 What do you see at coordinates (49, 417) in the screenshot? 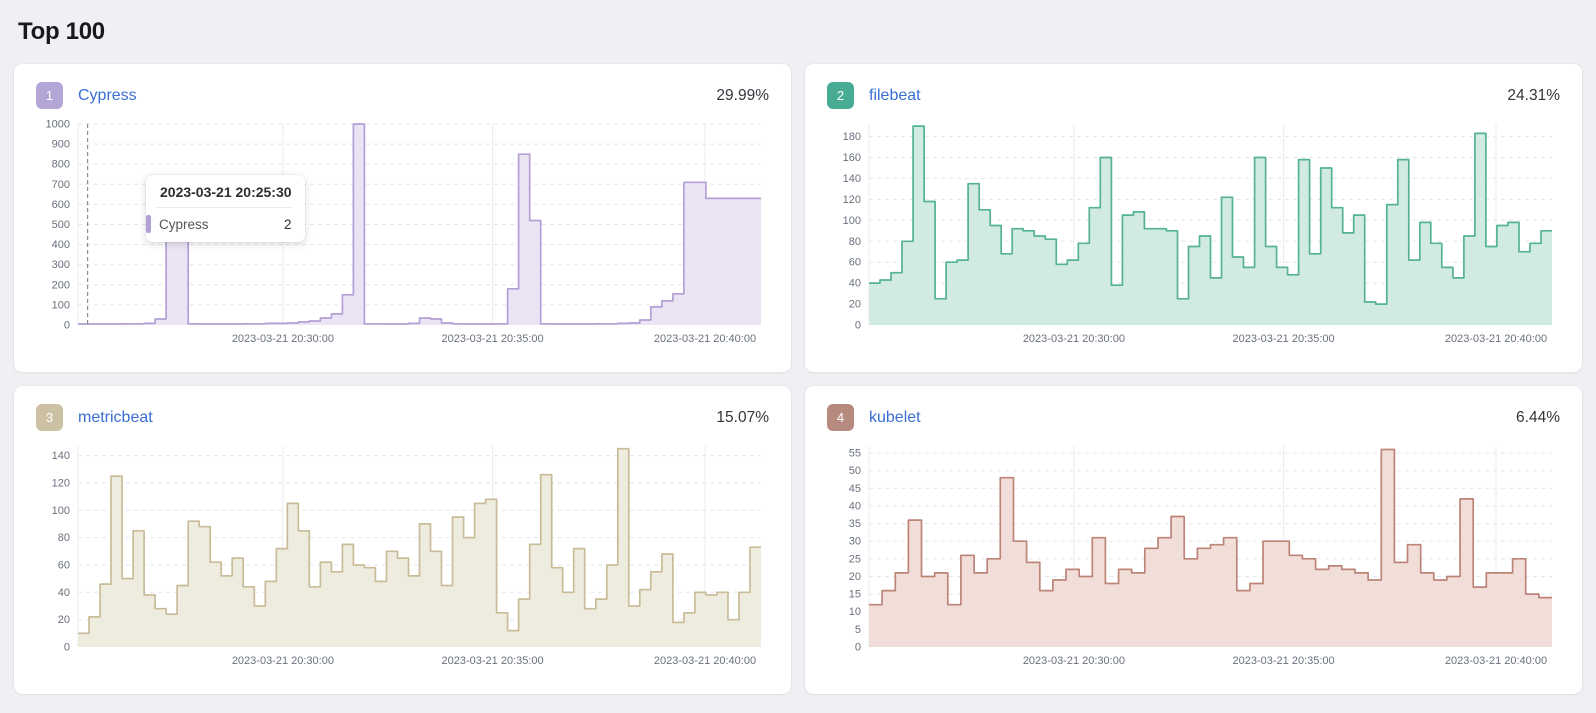
I see `rank-badge: 3` at bounding box center [49, 417].